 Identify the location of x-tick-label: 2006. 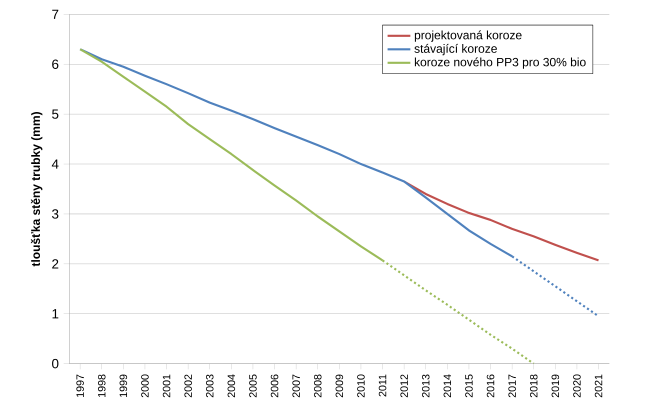
(274, 386).